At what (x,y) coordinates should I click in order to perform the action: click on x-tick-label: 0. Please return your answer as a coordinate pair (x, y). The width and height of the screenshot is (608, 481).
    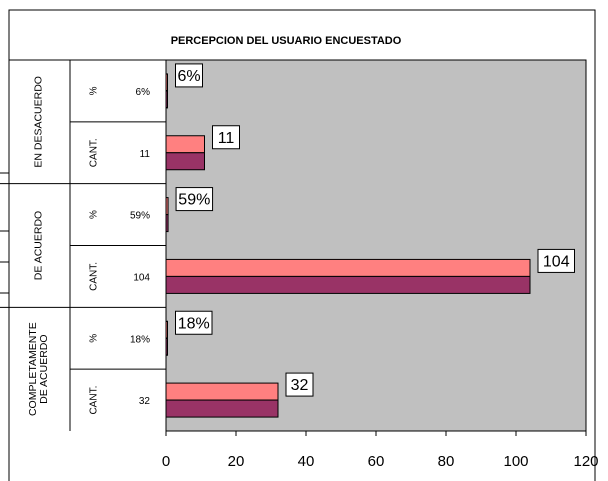
    Looking at the image, I should click on (166, 461).